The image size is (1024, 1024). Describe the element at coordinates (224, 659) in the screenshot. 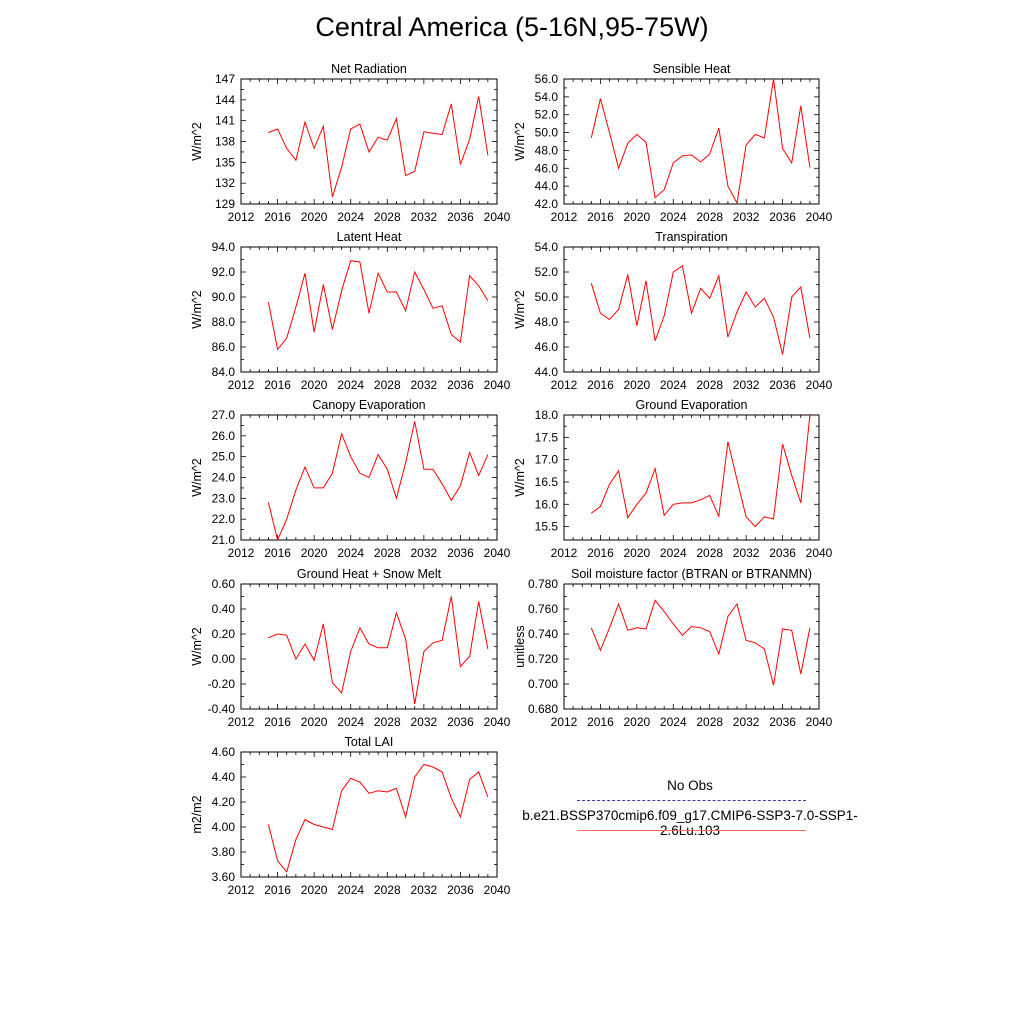

I see `y-tick-label: 0.00` at that location.